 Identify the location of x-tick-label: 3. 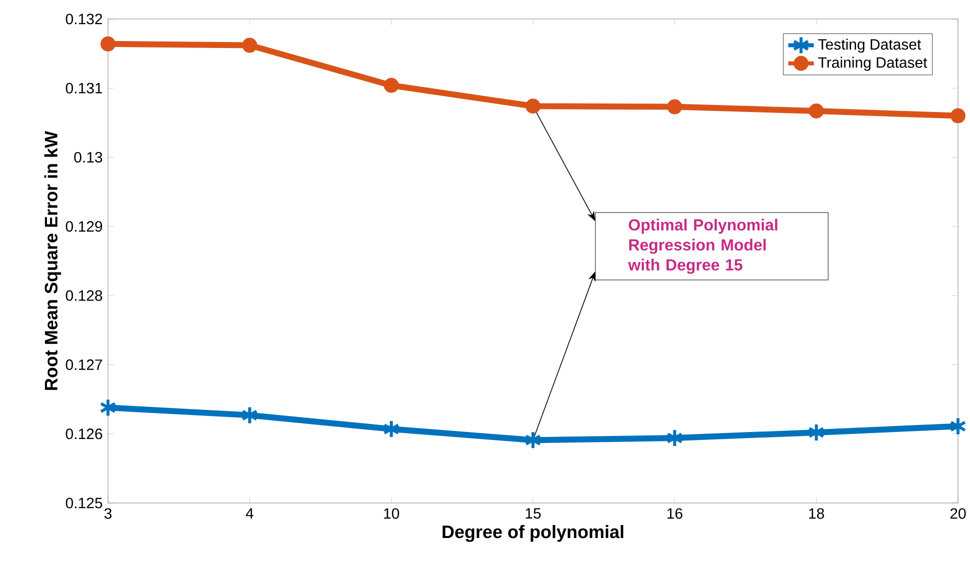
(108, 513).